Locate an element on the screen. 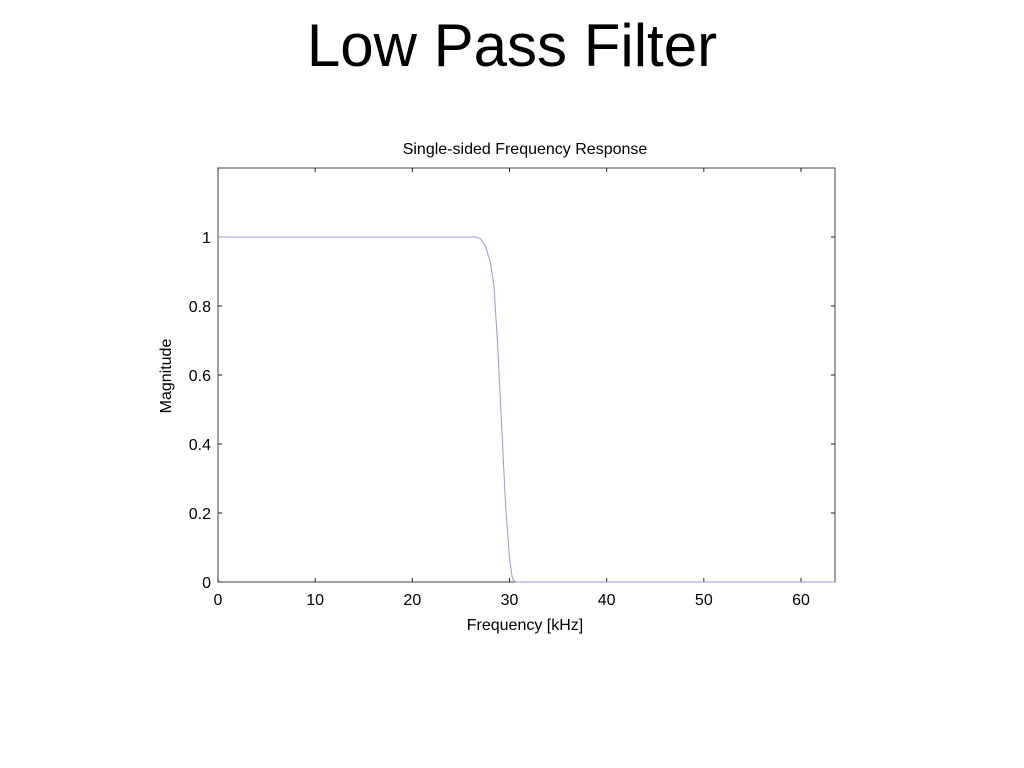  x-axis-label: Frequency [kHz] is located at coordinates (525, 625).